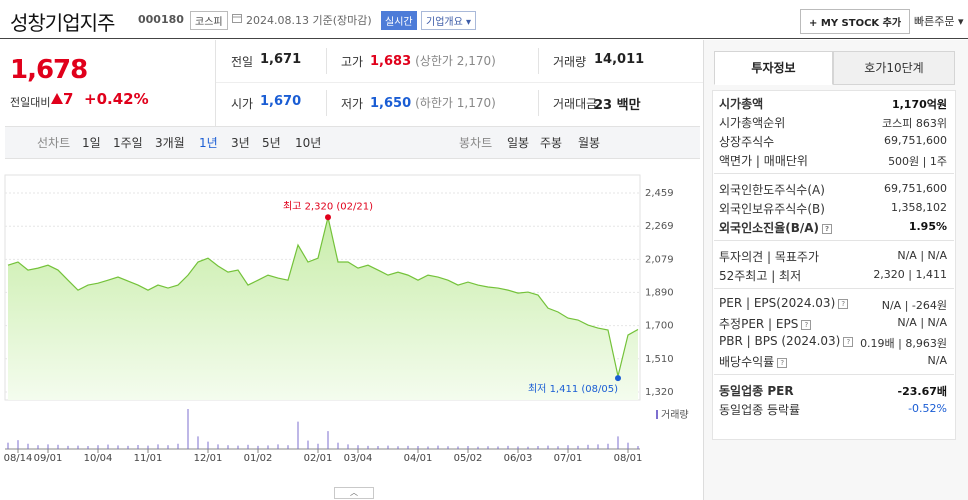 This screenshot has height=500, width=968. What do you see at coordinates (922, 255) in the screenshot?
I see `info-value: N/A | N/A` at bounding box center [922, 255].